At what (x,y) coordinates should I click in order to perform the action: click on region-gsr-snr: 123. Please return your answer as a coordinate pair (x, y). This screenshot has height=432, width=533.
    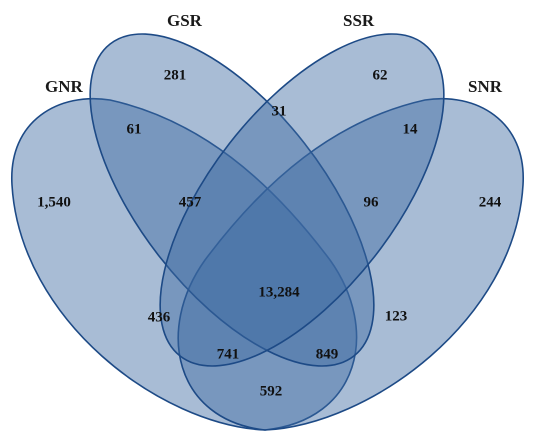
    Looking at the image, I should click on (396, 316).